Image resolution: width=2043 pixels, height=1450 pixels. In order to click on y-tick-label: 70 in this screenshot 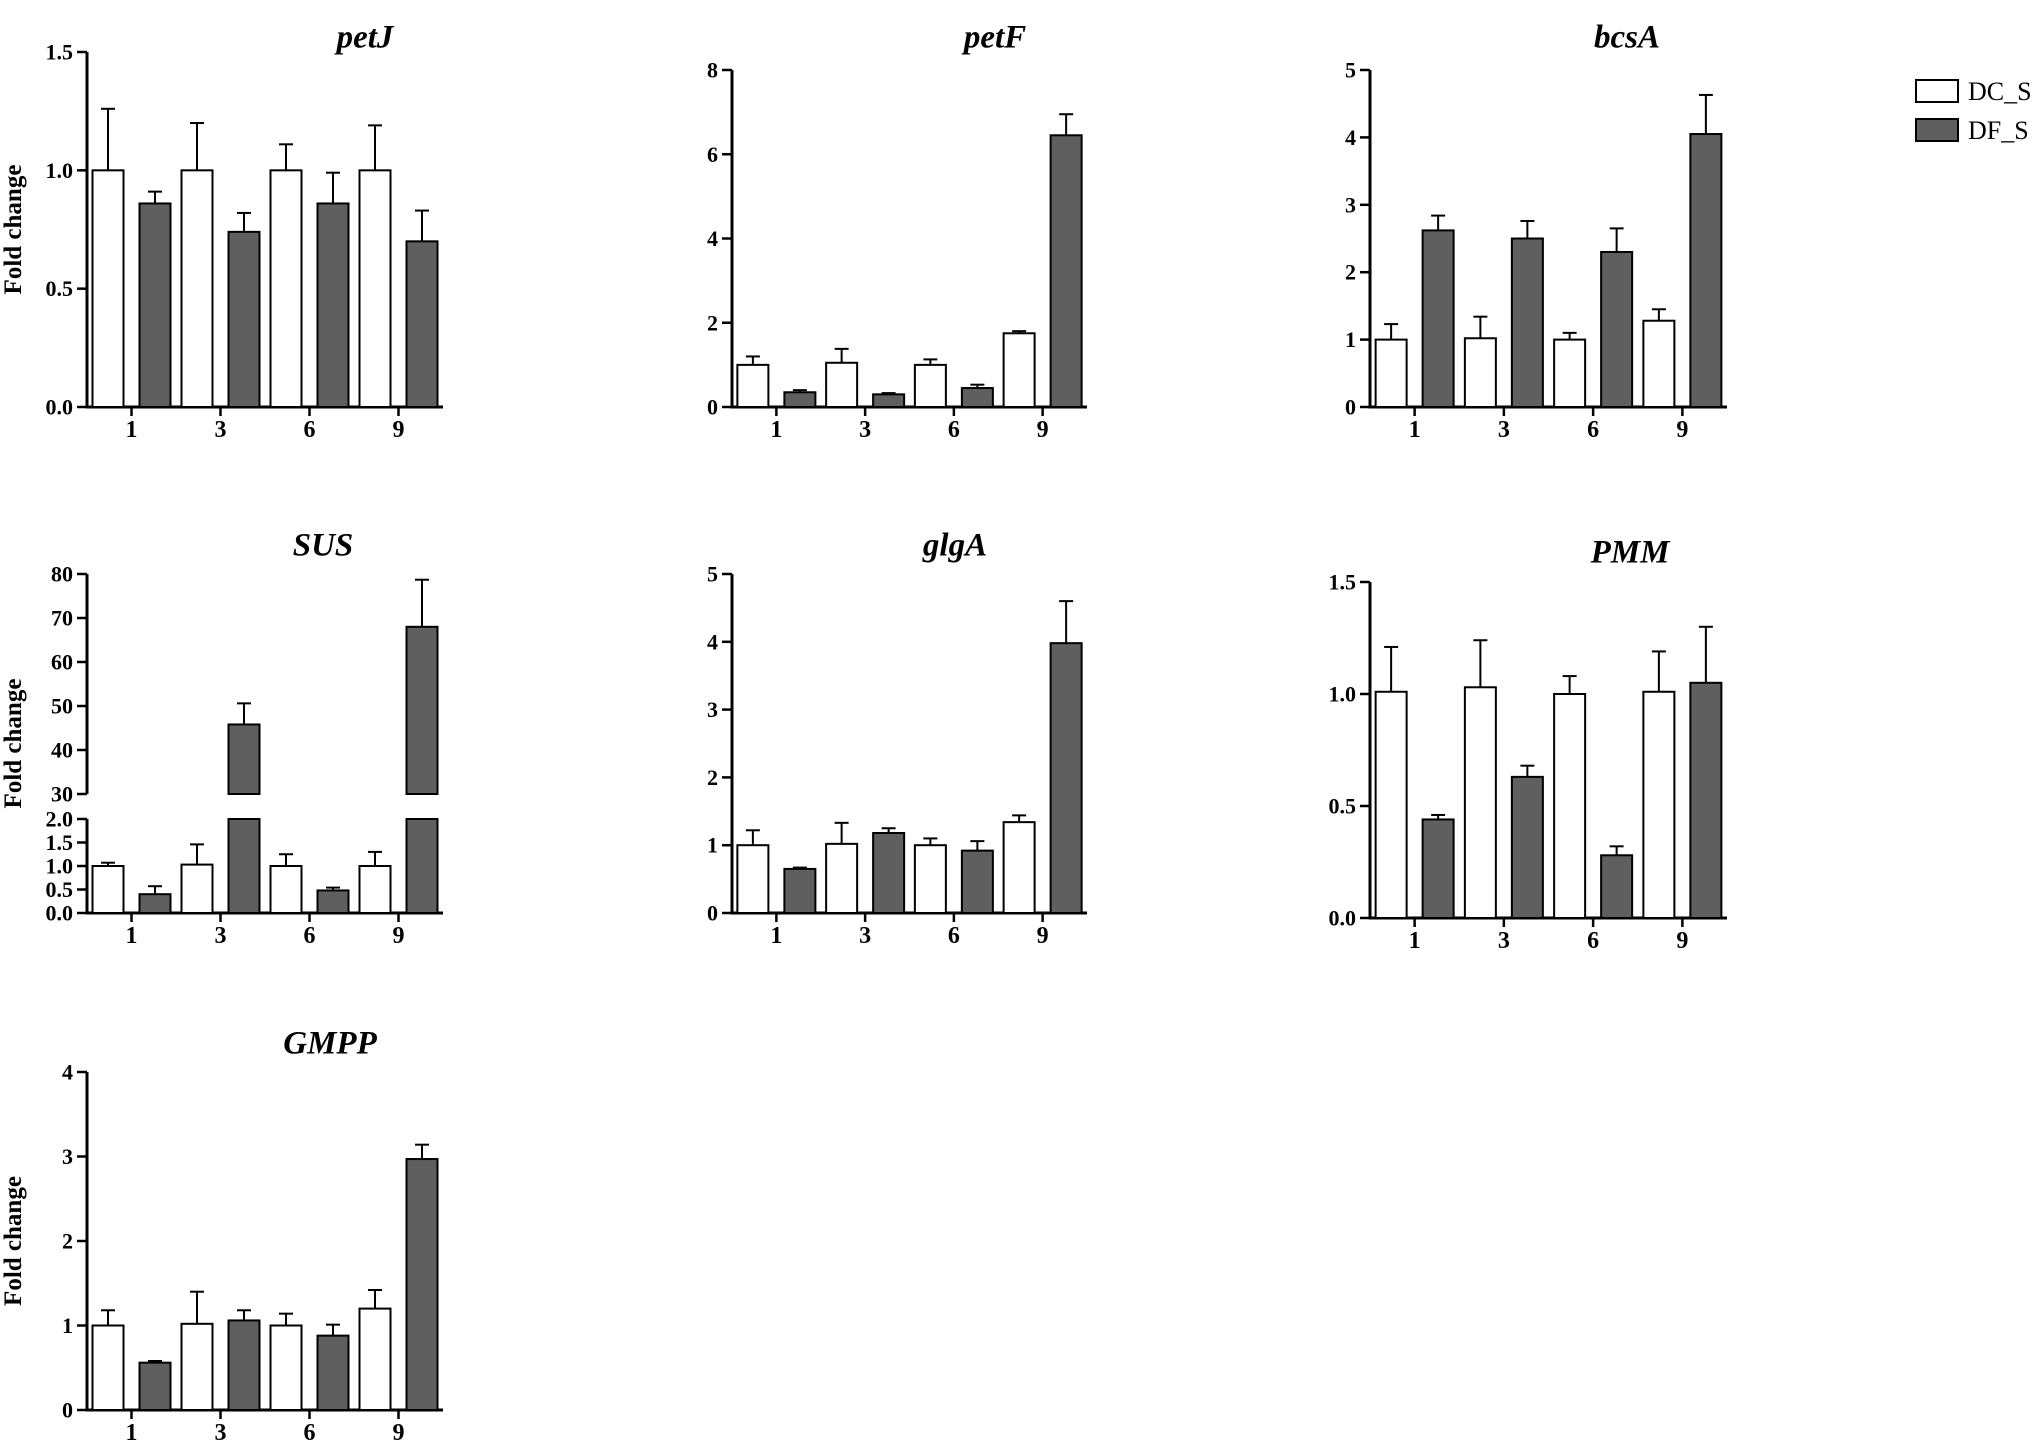, I will do `click(62, 618)`.